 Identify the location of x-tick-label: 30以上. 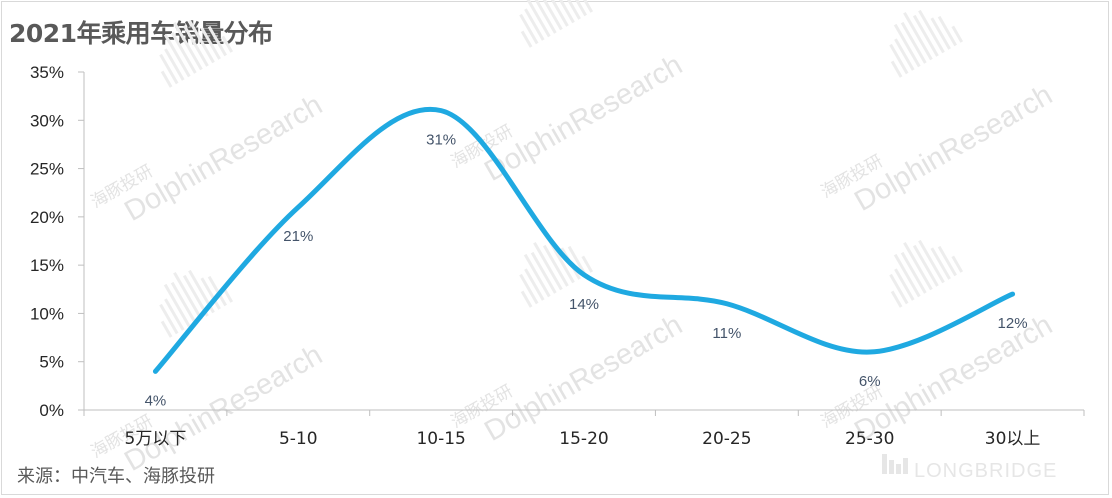
(1013, 439).